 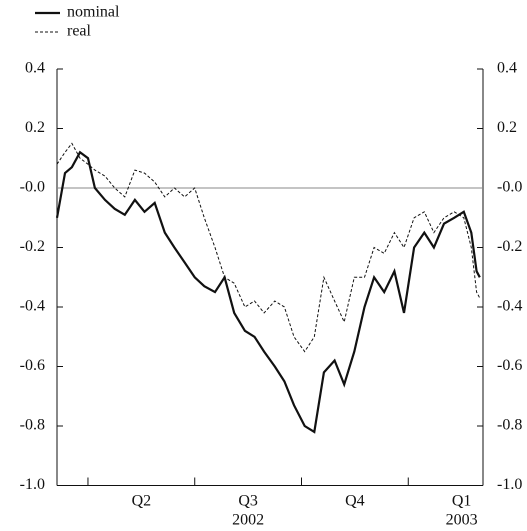 What do you see at coordinates (462, 501) in the screenshot?
I see `x-tick-label: Q1` at bounding box center [462, 501].